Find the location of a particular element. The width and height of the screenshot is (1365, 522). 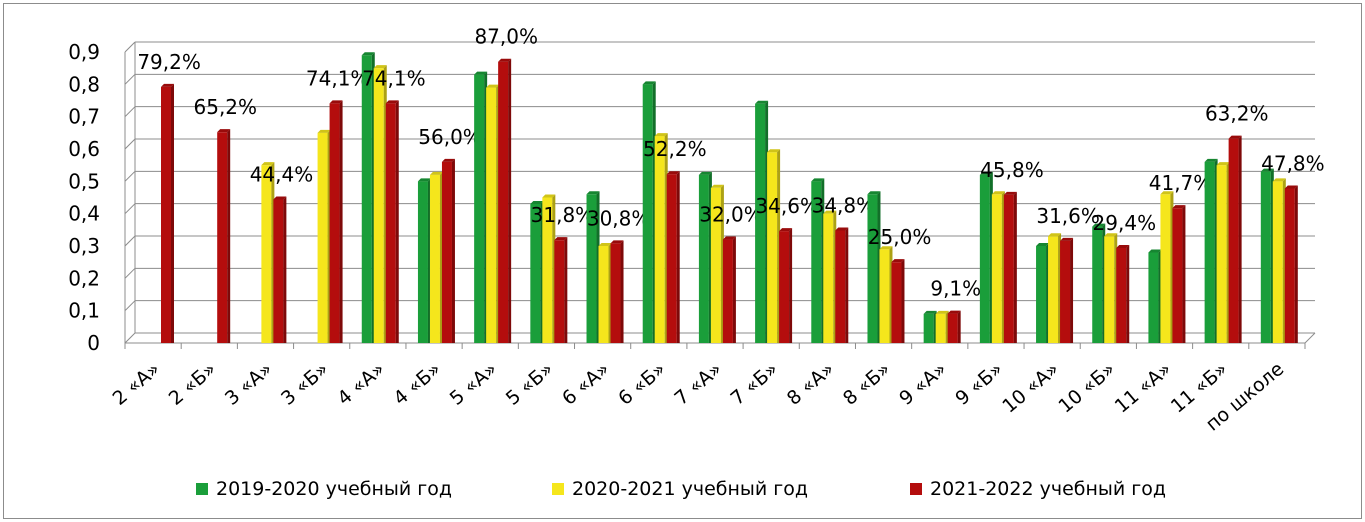

data-label: 79,2% is located at coordinates (169, 62).